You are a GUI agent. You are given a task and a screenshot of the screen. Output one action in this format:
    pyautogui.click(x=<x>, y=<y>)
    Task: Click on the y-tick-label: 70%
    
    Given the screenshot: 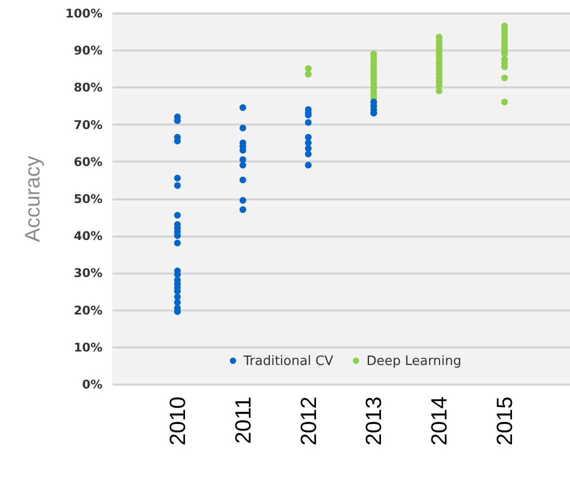 What is the action you would take?
    pyautogui.click(x=88, y=125)
    